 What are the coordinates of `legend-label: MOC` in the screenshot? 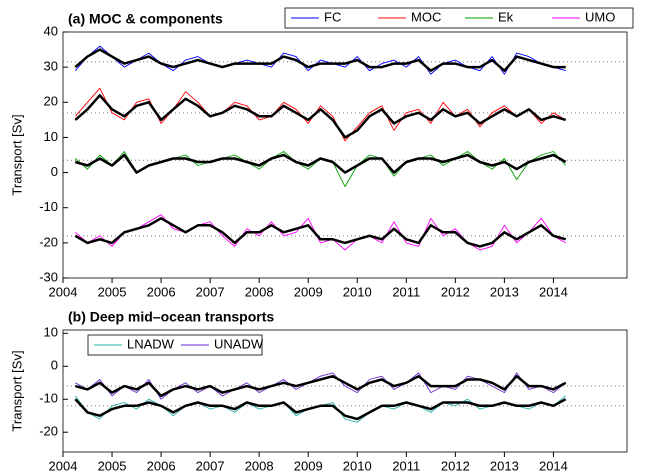 It's located at (426, 16).